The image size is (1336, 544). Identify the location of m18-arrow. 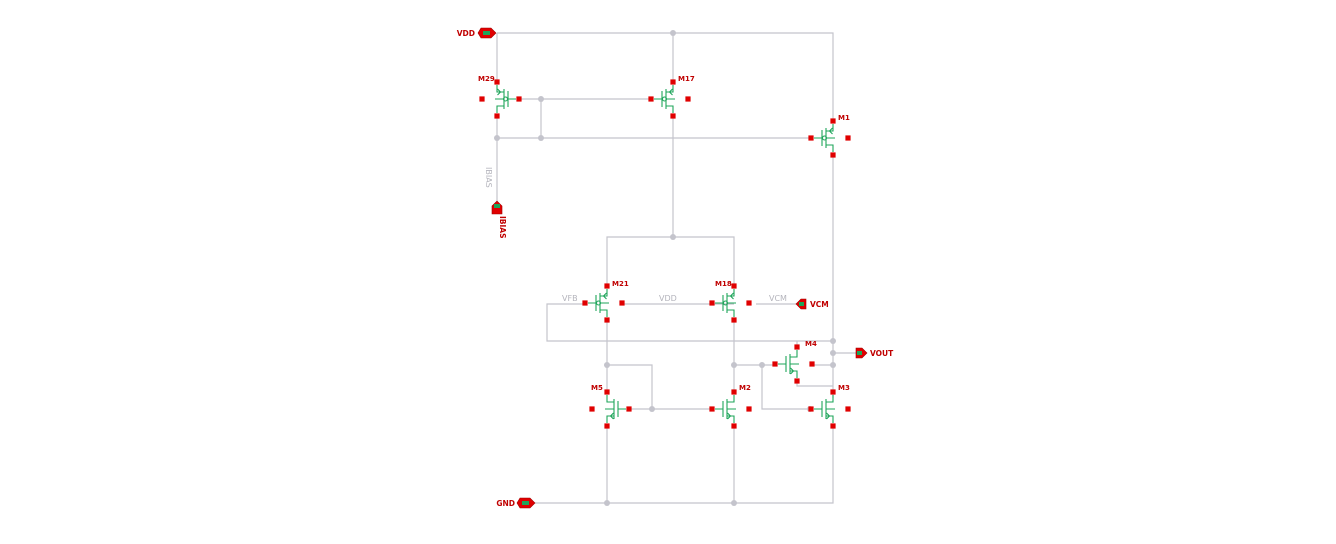
(731, 296).